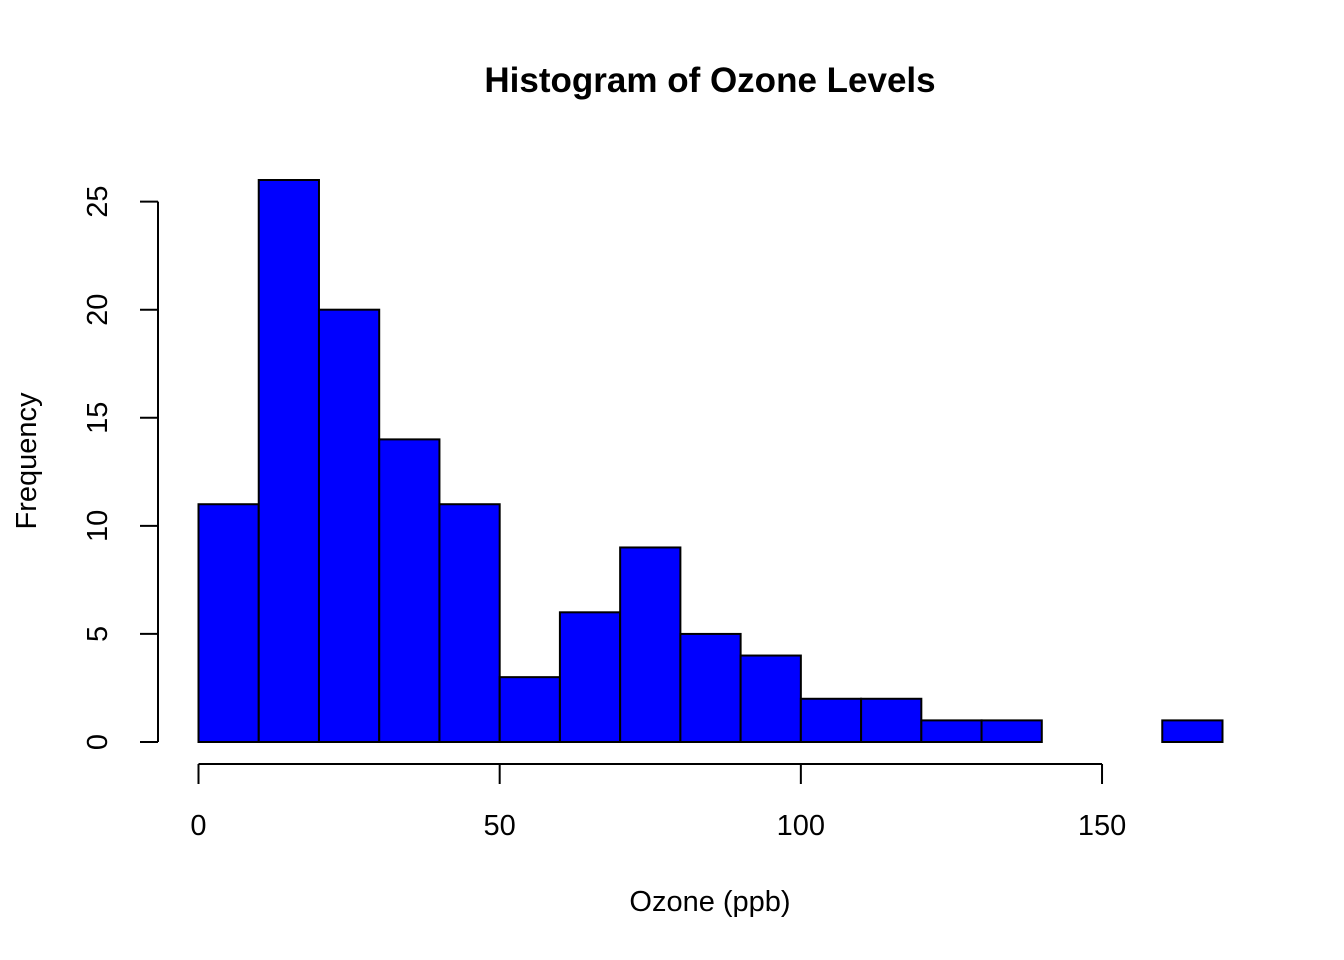 This screenshot has height=960, width=1344. Describe the element at coordinates (120, 467) in the screenshot. I see `y-axis: 0 5 10 15 20 25` at that location.